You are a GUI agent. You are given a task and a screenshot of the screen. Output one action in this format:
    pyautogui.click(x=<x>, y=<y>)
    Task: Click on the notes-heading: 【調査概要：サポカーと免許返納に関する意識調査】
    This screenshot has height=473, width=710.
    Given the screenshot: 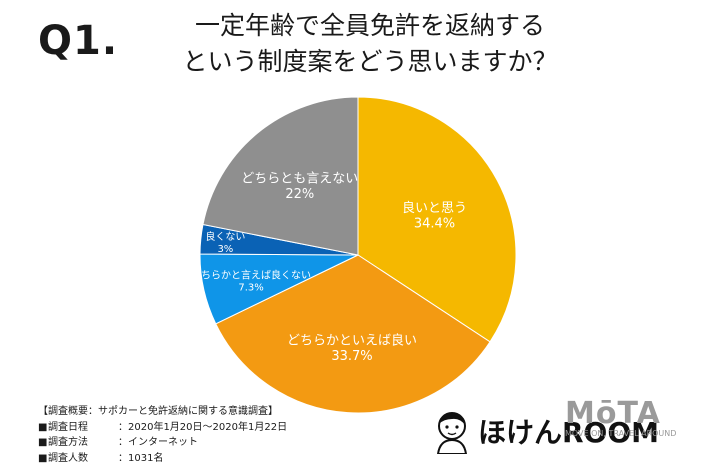 What is the action you would take?
    pyautogui.click(x=158, y=411)
    